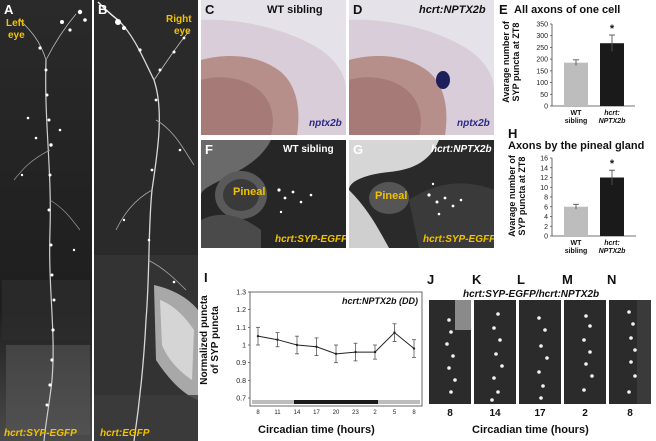  Describe the element at coordinates (450, 352) in the screenshot. I see `panel-j` at that location.